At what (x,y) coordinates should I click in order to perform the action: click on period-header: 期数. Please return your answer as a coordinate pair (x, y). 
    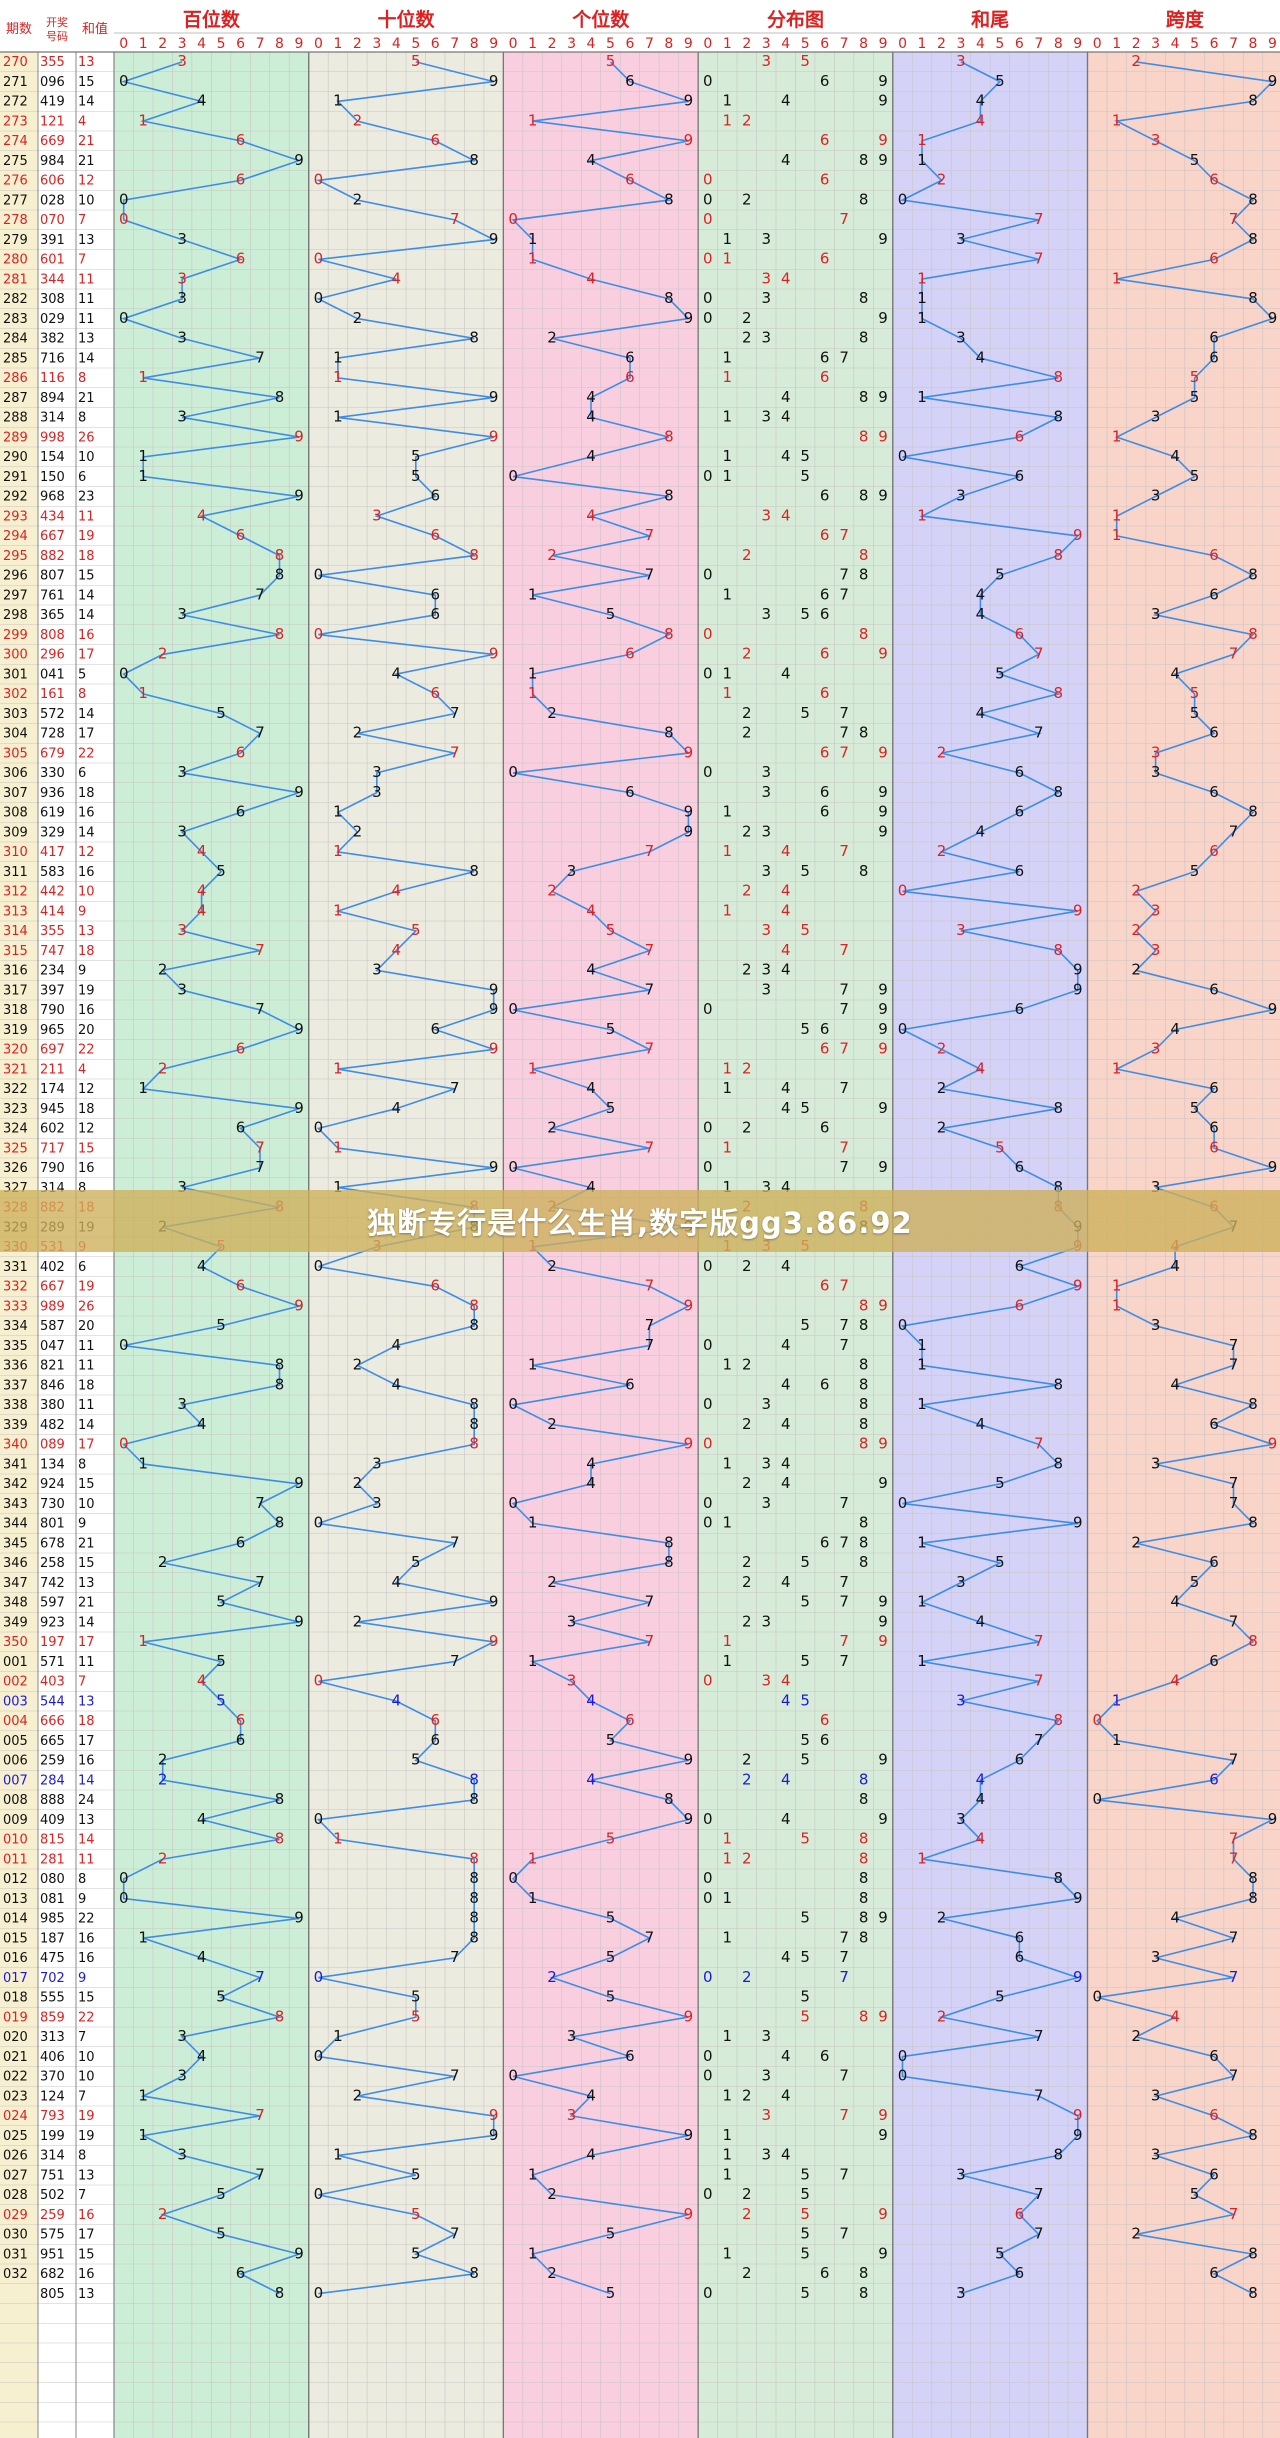
    Looking at the image, I should click on (19, 29).